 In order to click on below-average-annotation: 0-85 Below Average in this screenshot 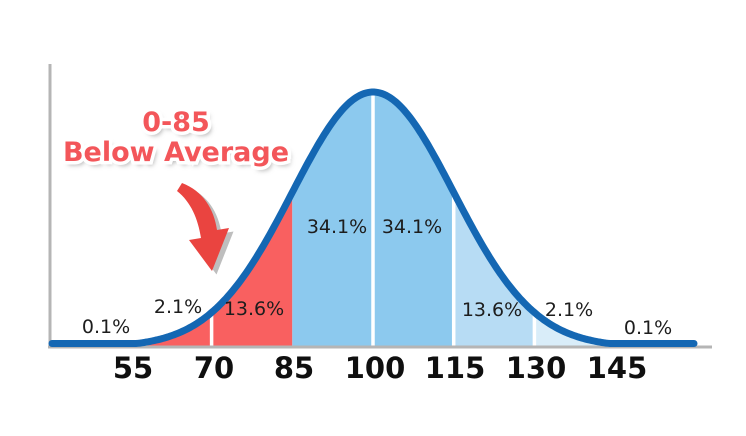, I will do `click(176, 138)`.